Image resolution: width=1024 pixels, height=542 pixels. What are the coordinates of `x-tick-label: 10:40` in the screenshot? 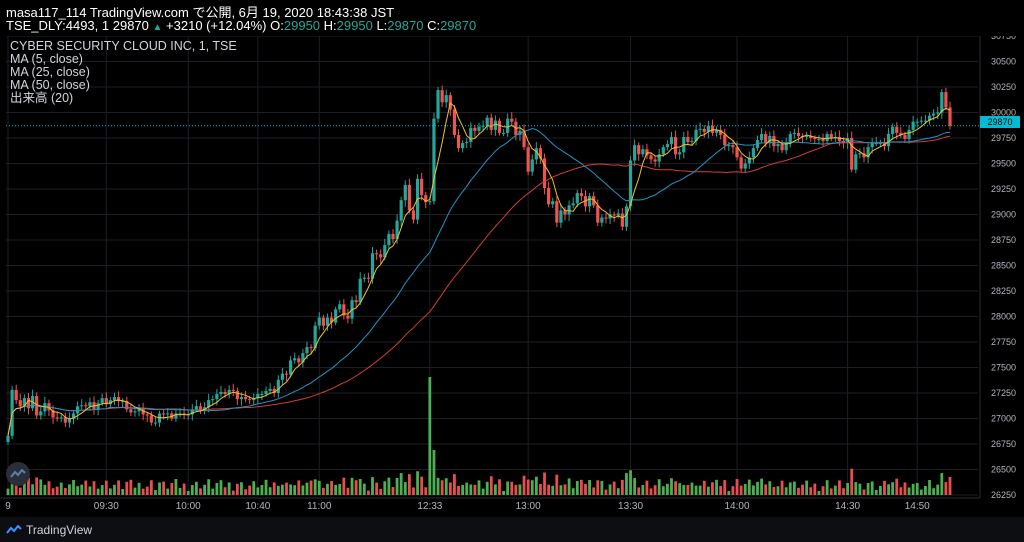 It's located at (257, 506).